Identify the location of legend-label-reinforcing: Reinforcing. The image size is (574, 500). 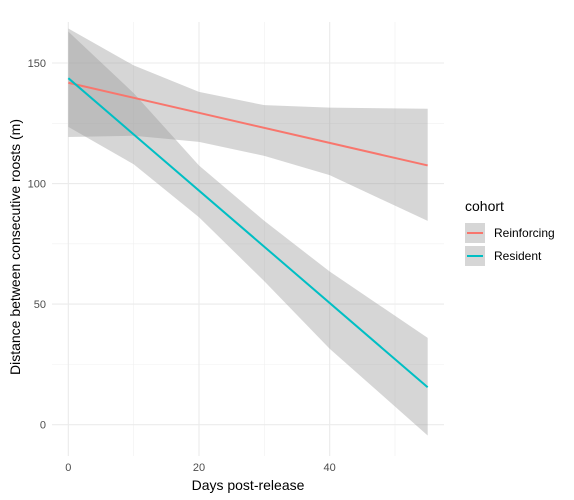
(524, 233).